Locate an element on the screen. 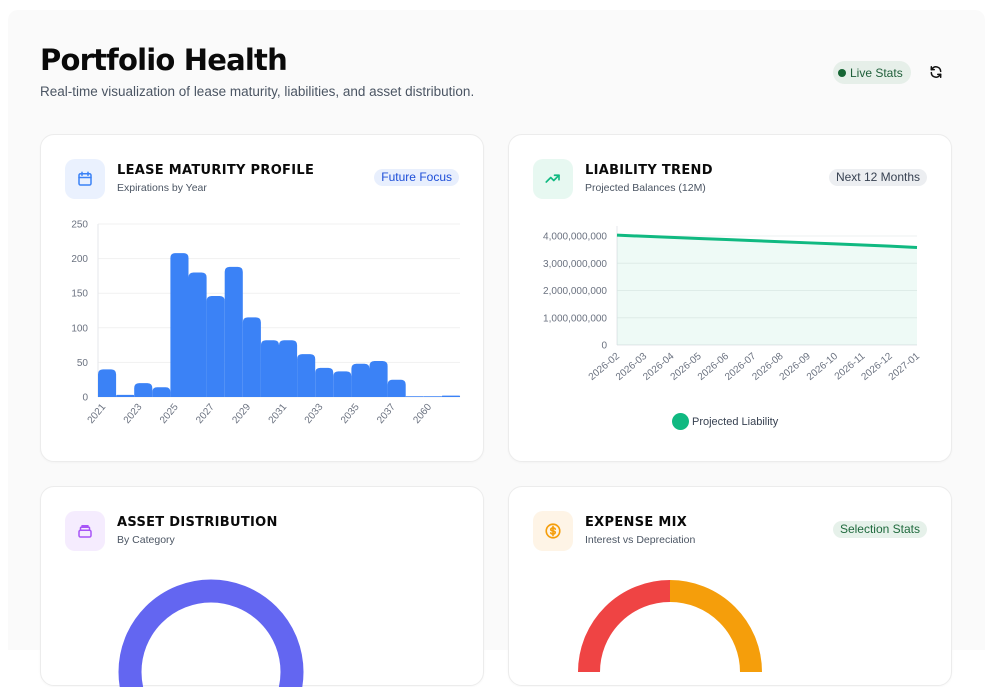 This screenshot has width=985, height=687. svg-text: 2023 is located at coordinates (133, 414).